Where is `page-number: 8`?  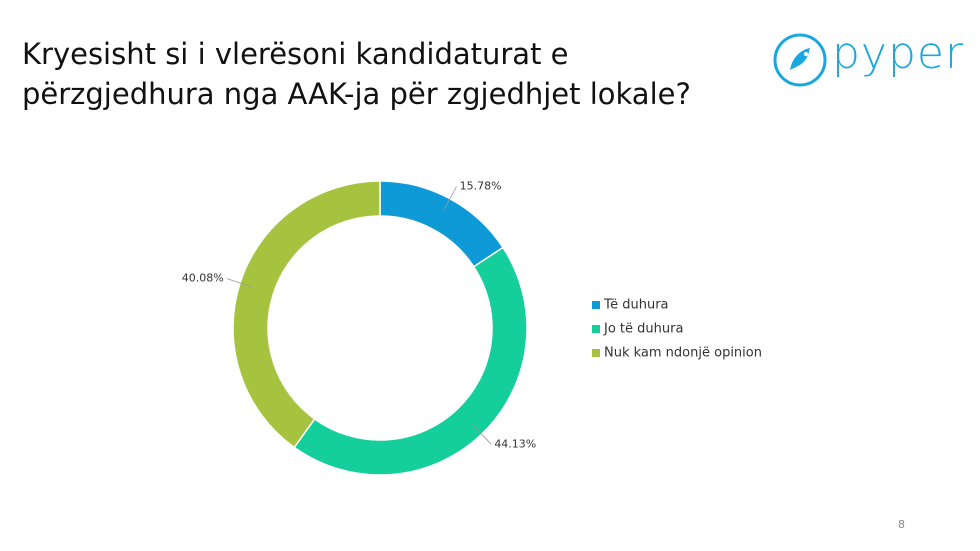 page-number: 8 is located at coordinates (901, 524).